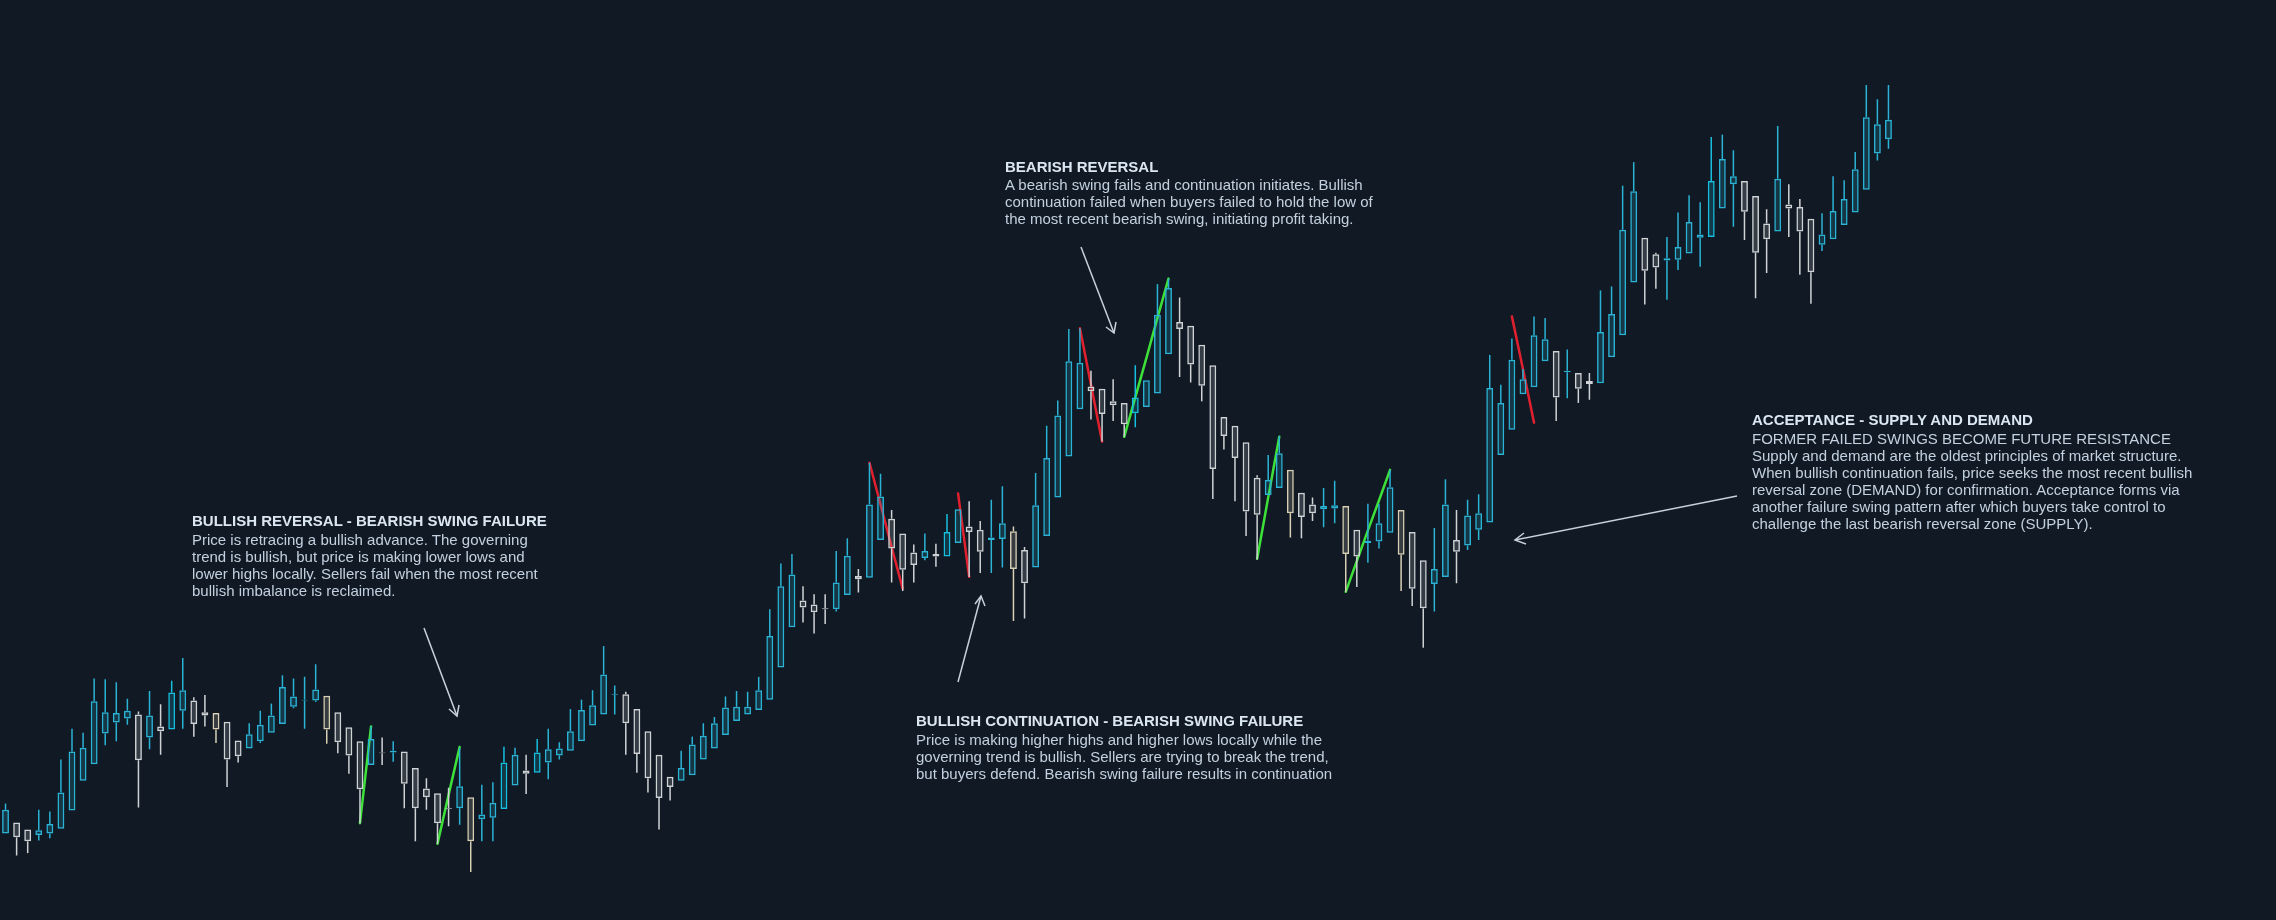  What do you see at coordinates (365, 565) in the screenshot?
I see `annotation: Price is retracing a bullish advance. The governing trend is bullish, but price is making lower lows and lower highs locally. Sellers fail when the most recent bullish imbalance is reclaimed.` at bounding box center [365, 565].